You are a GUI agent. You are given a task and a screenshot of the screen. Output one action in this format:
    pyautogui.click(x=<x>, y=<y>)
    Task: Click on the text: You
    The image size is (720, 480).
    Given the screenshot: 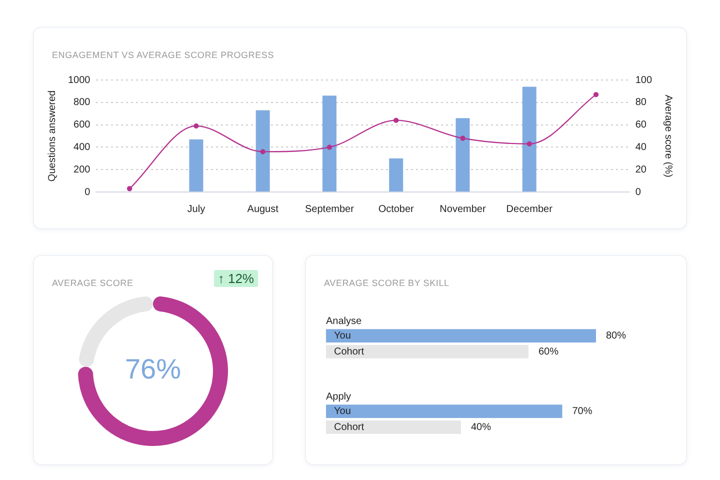 What is the action you would take?
    pyautogui.click(x=342, y=412)
    